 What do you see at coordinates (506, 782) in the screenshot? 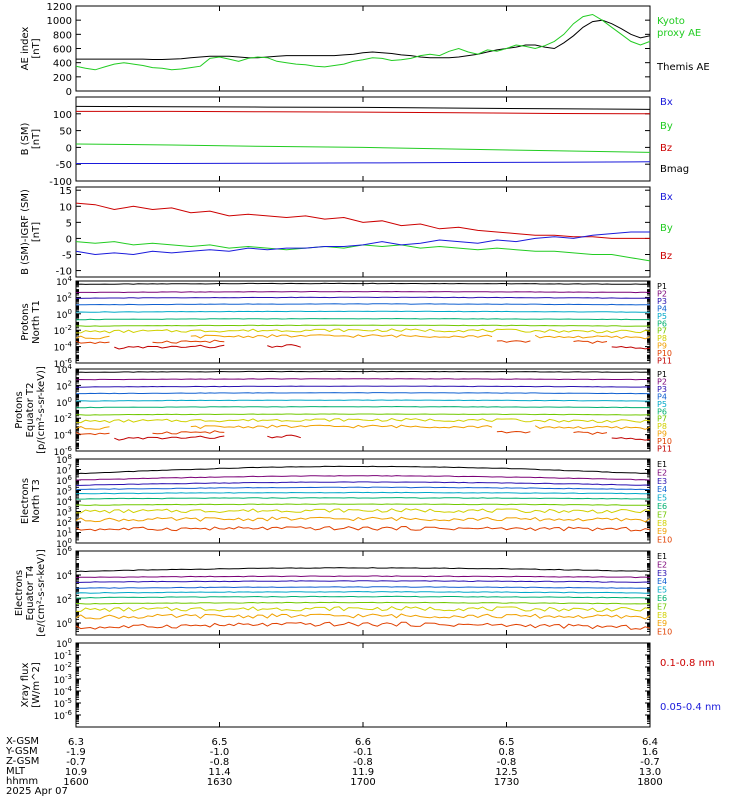
I see `x-axis-value: 1730` at bounding box center [506, 782].